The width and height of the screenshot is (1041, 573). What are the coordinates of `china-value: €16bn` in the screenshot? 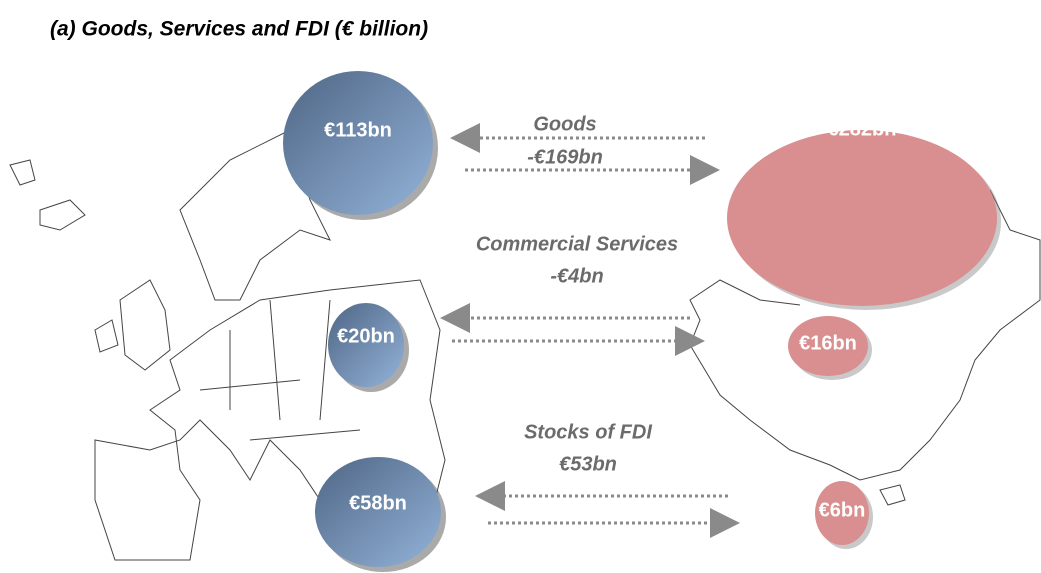 It's located at (828, 343).